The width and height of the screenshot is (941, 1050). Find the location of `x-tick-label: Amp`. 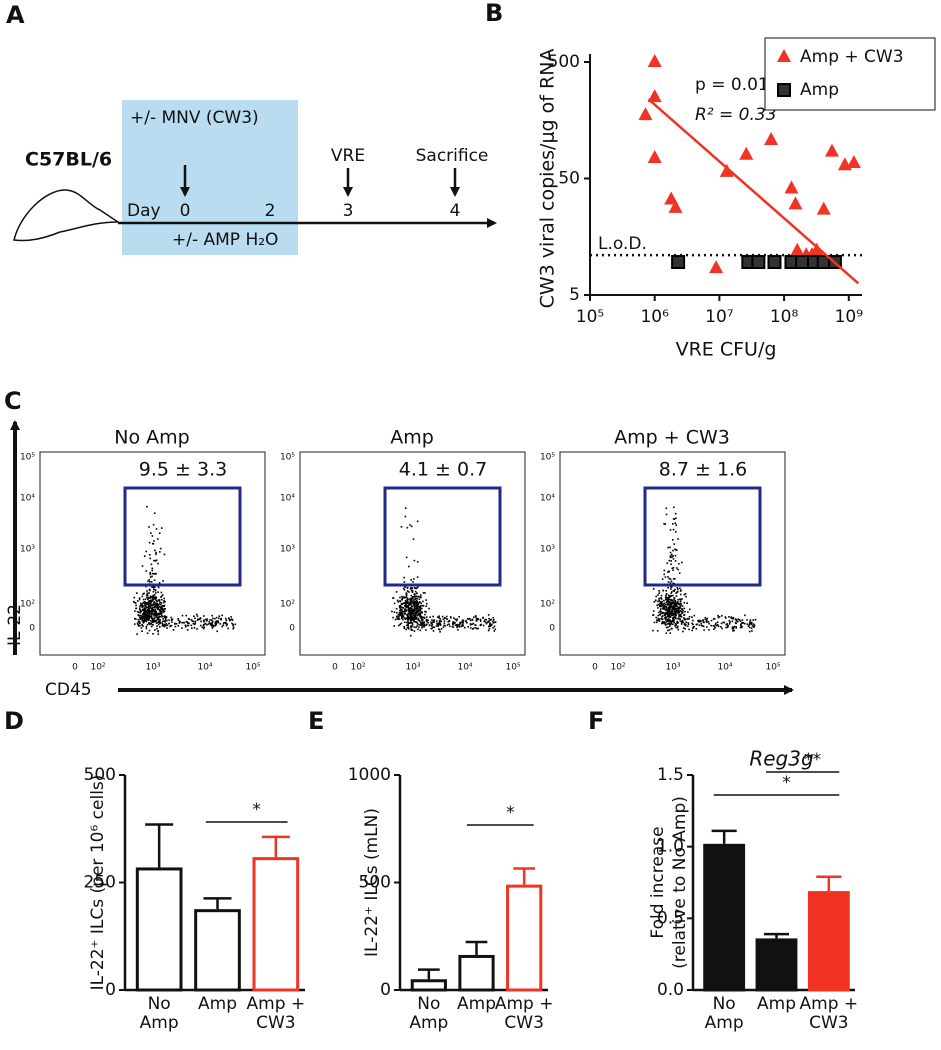

x-tick-label: Amp is located at coordinates (217, 1004).